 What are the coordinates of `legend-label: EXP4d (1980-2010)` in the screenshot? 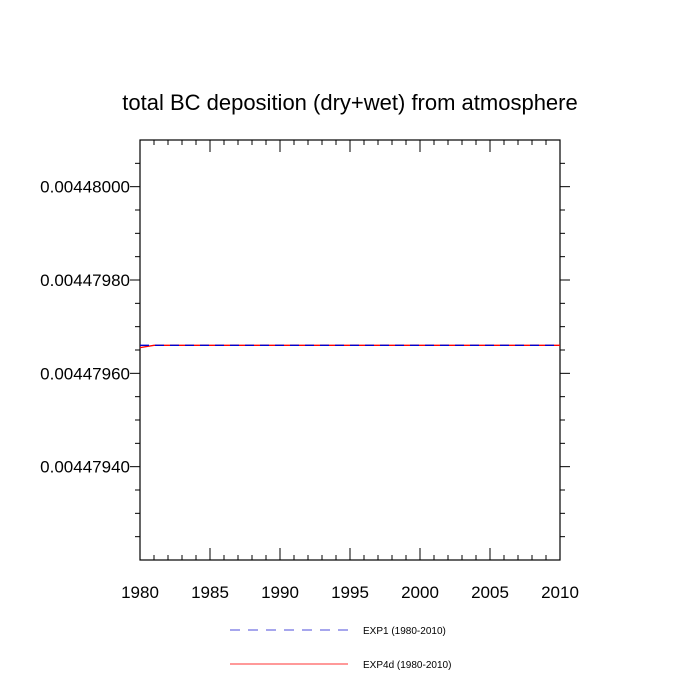 It's located at (407, 665).